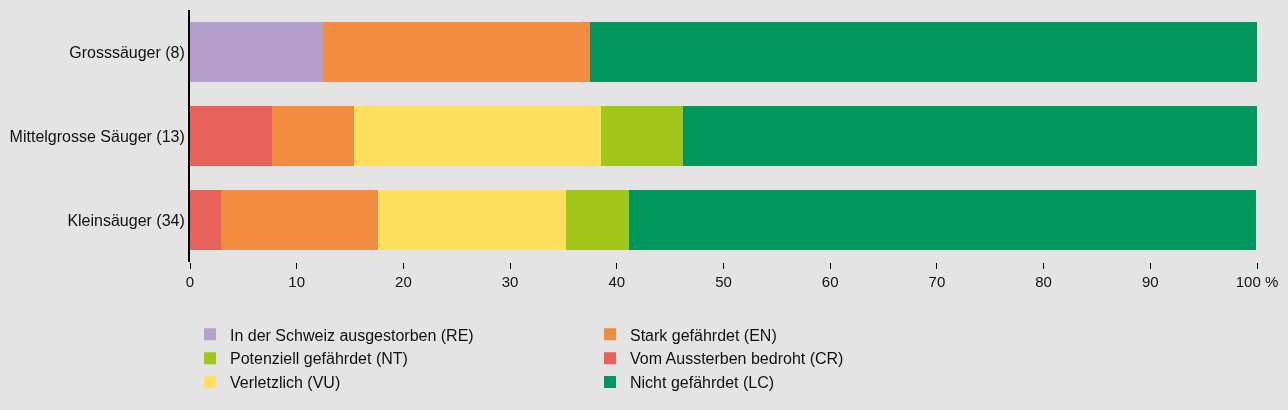 This screenshot has height=410, width=1288. What do you see at coordinates (723, 281) in the screenshot?
I see `x-tick-label: 50` at bounding box center [723, 281].